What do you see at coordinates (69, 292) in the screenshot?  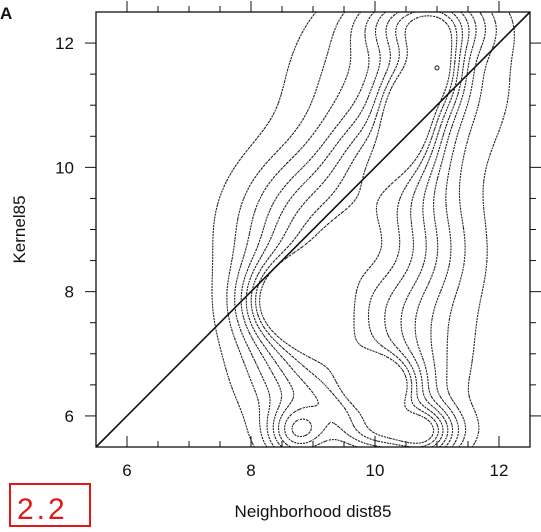 I see `y-tick-label: 8` at bounding box center [69, 292].